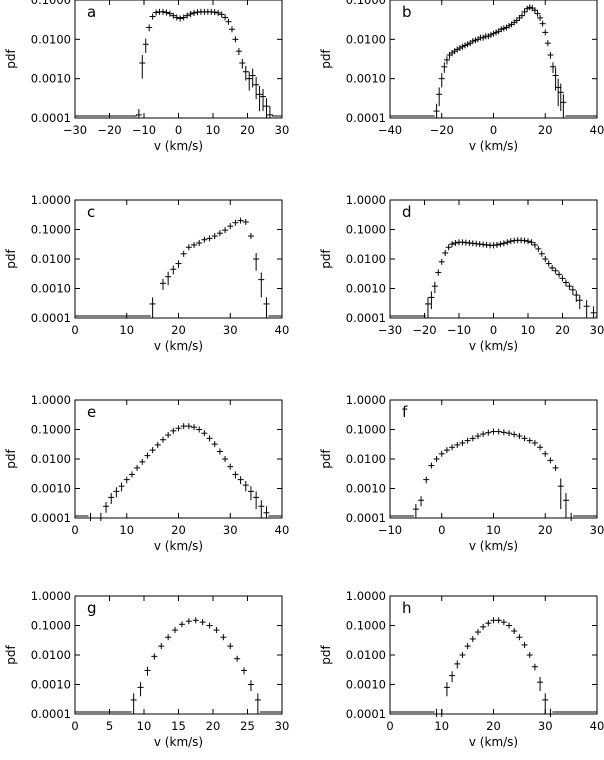 The height and width of the screenshot is (760, 604). What do you see at coordinates (459, 330) in the screenshot?
I see `x-tick-label: −10` at bounding box center [459, 330].